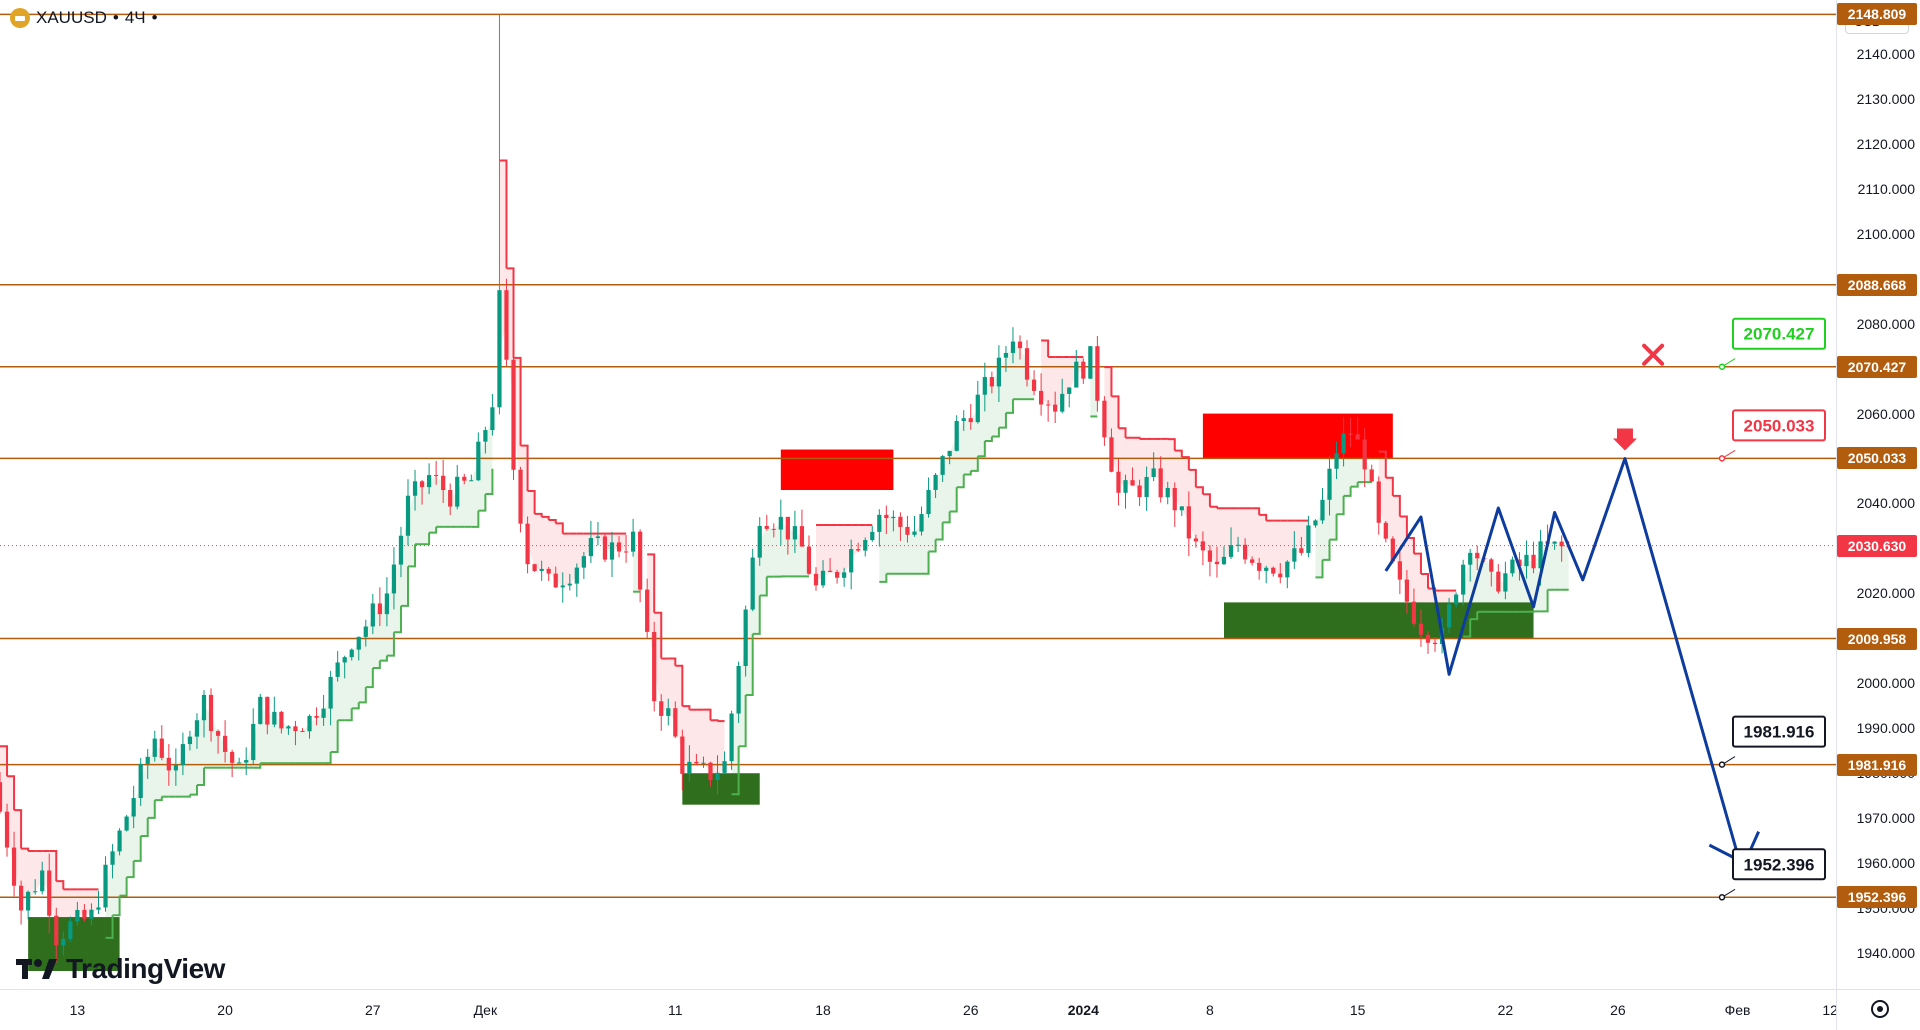 The width and height of the screenshot is (1920, 1030). Describe the element at coordinates (1779, 334) in the screenshot. I see `callout-label: 2070.427` at that location.